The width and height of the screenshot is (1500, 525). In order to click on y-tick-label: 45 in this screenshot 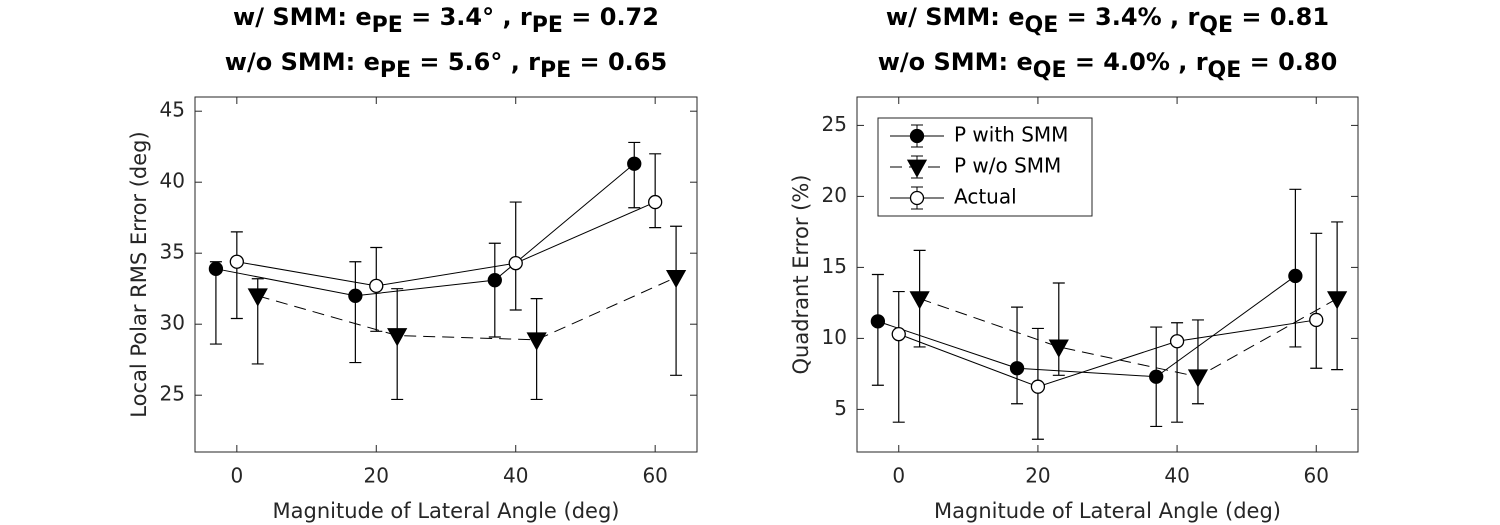, I will do `click(172, 110)`.